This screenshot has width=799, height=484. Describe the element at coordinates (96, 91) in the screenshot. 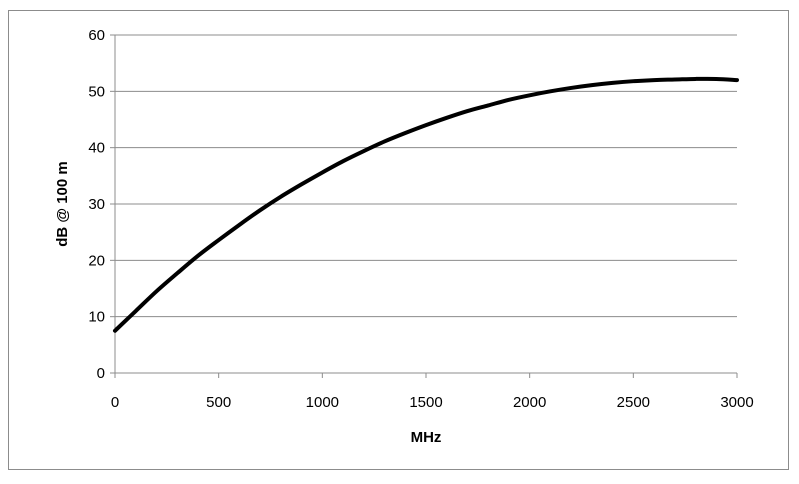

I see `y-tick-label-5: 50` at that location.